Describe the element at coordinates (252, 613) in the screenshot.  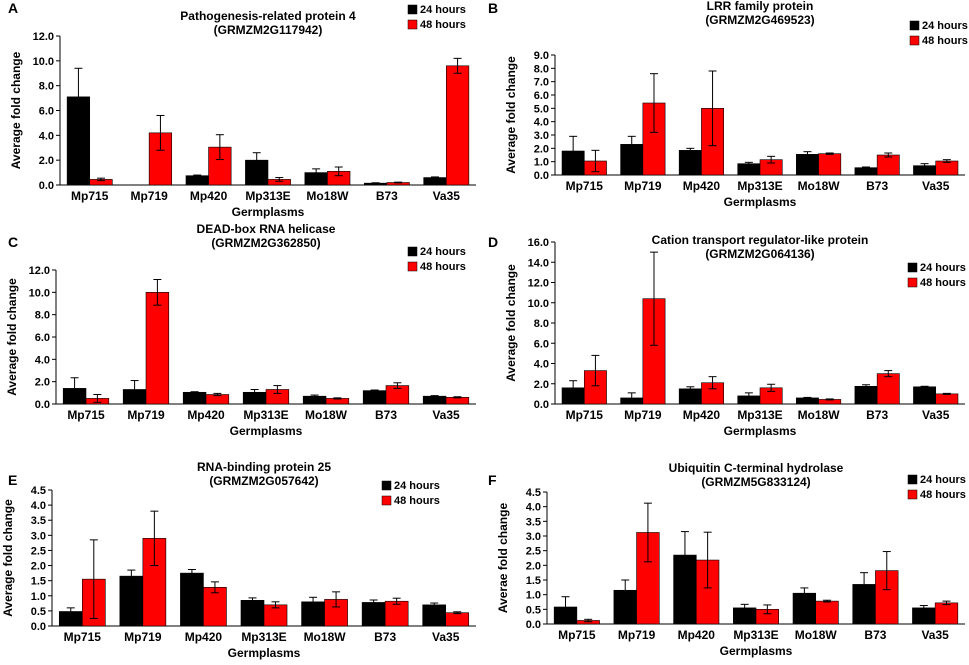
I see `bar-24h-mp313e` at that location.